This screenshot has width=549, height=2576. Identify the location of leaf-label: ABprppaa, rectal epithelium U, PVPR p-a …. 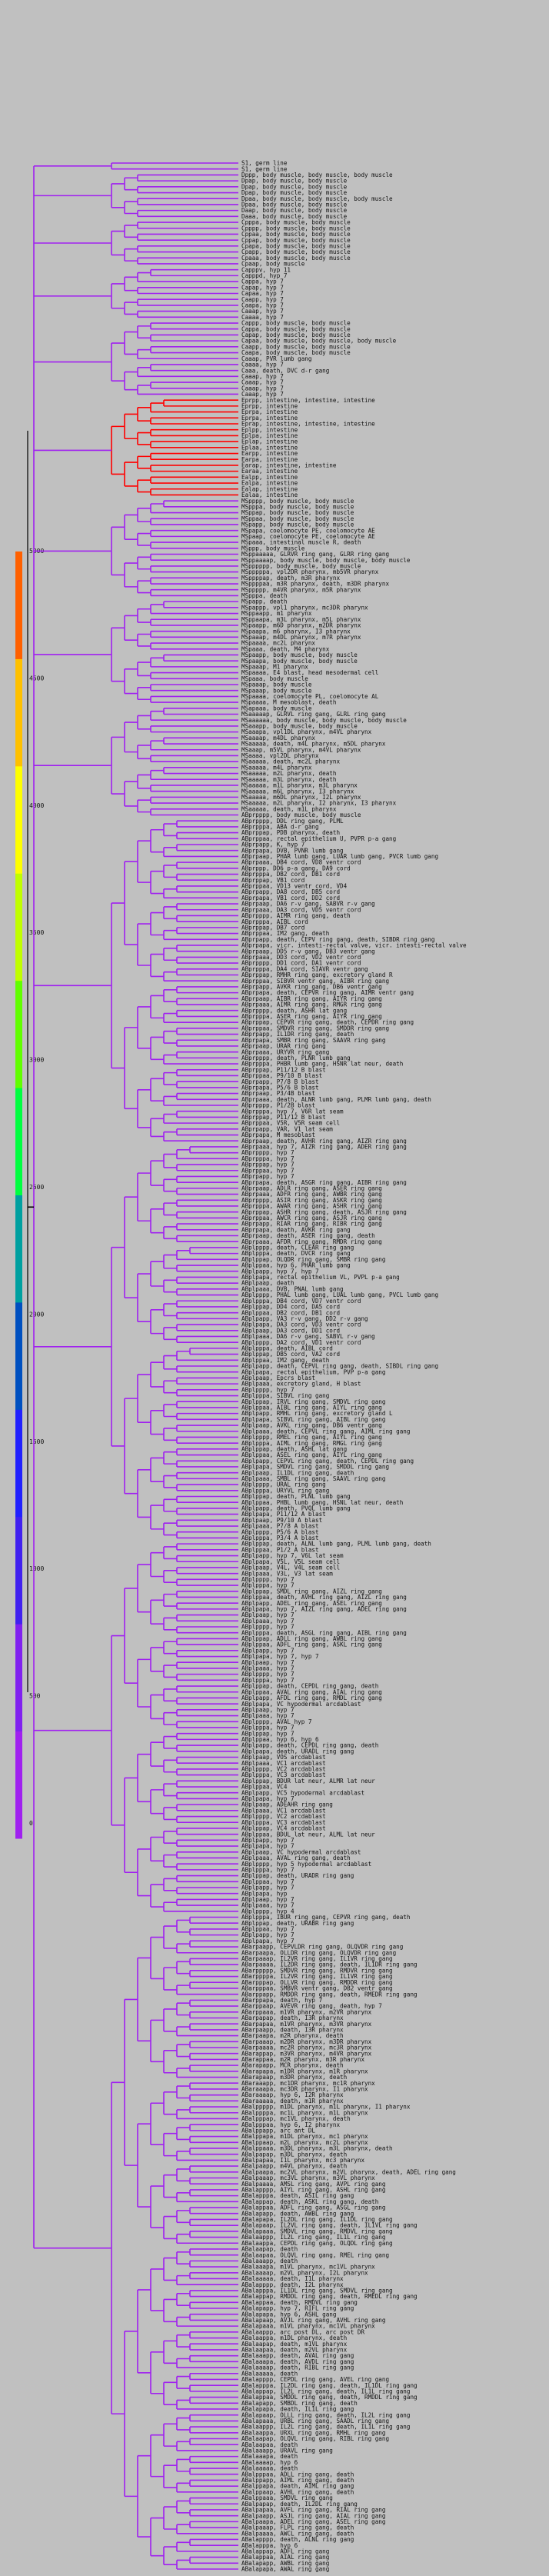
(318, 838).